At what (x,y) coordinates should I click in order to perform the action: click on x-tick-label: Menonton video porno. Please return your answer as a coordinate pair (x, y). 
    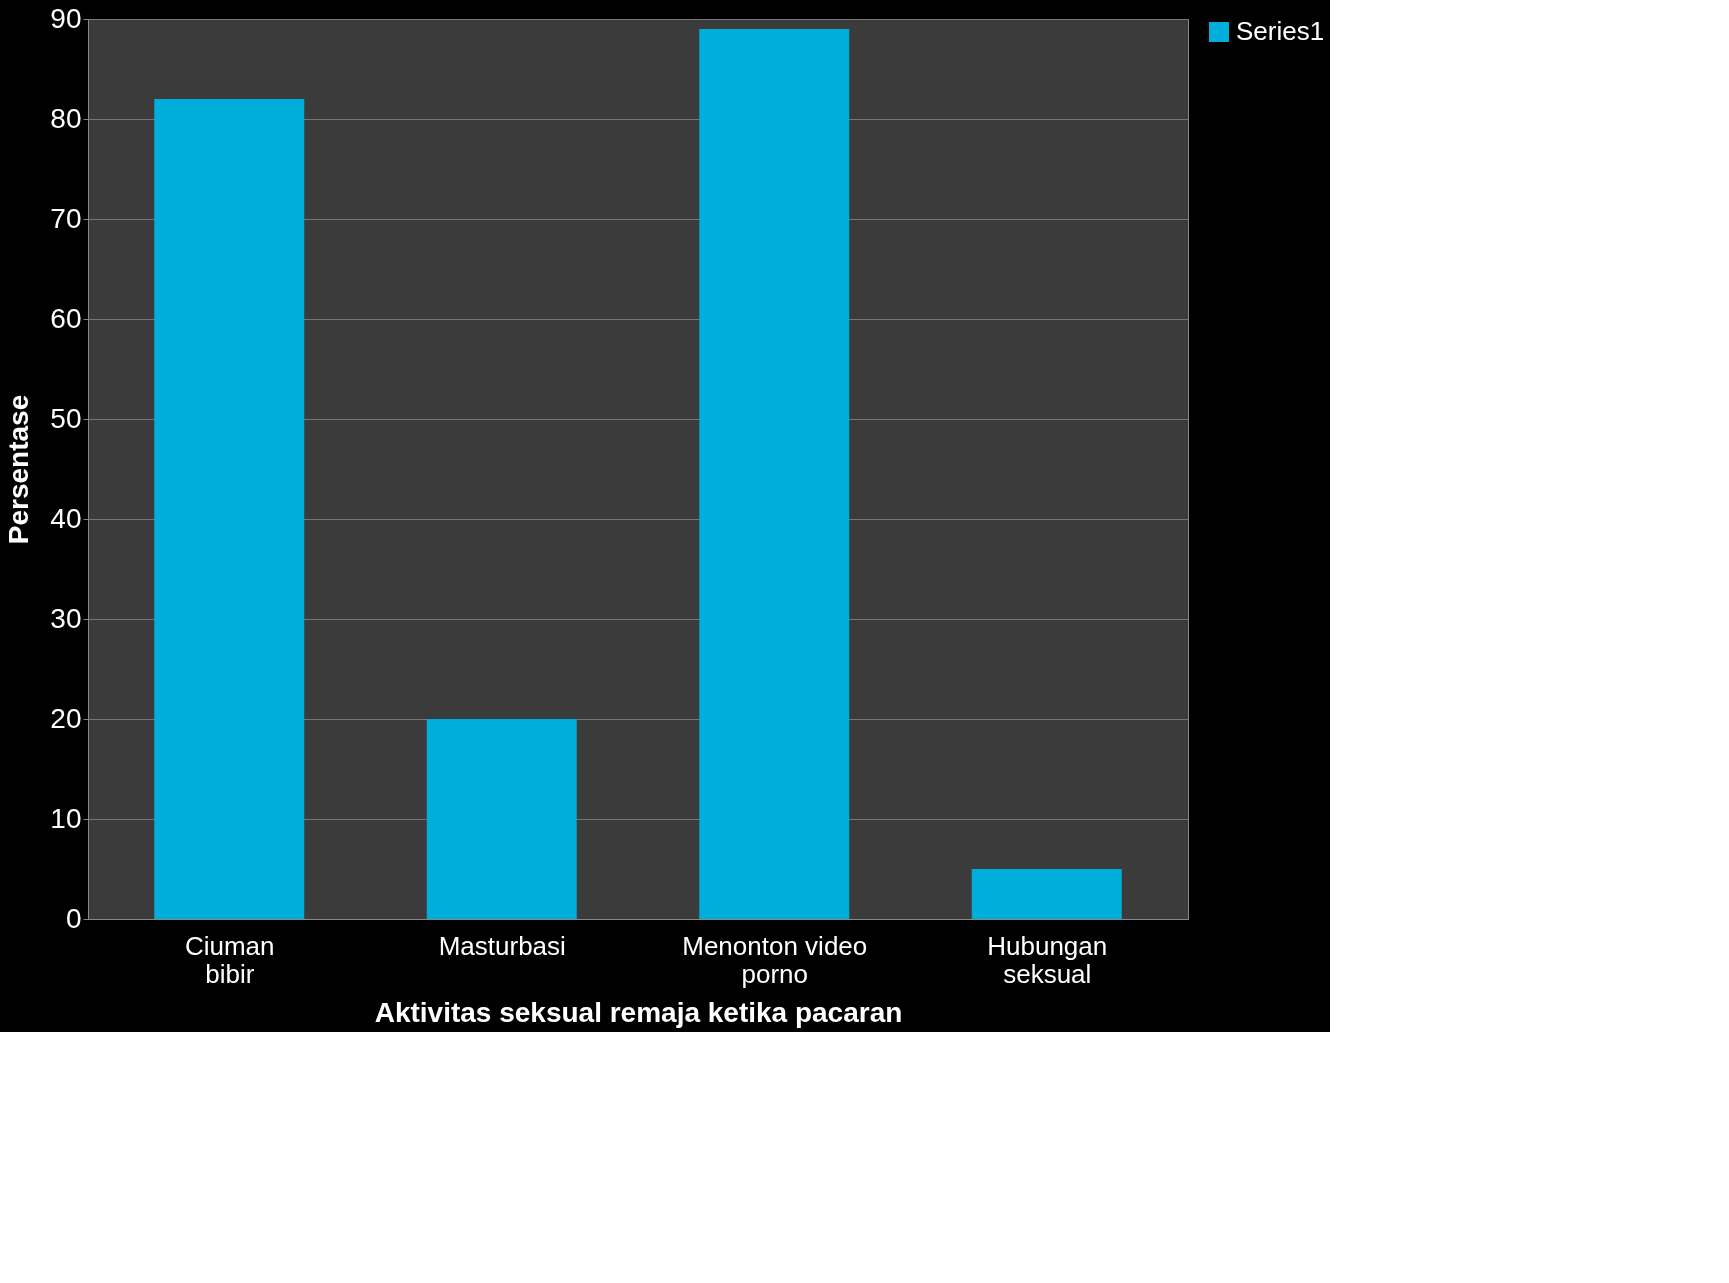
    Looking at the image, I should click on (775, 959).